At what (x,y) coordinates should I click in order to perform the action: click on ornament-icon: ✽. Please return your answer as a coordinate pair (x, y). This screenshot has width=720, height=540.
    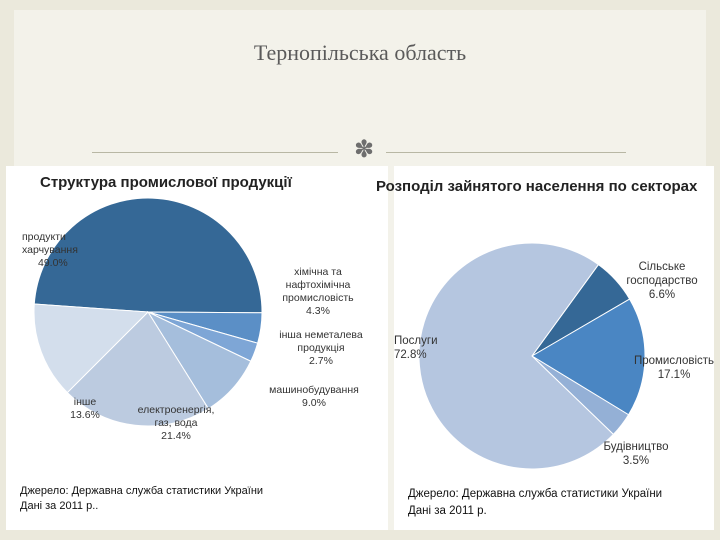
    Looking at the image, I should click on (364, 149).